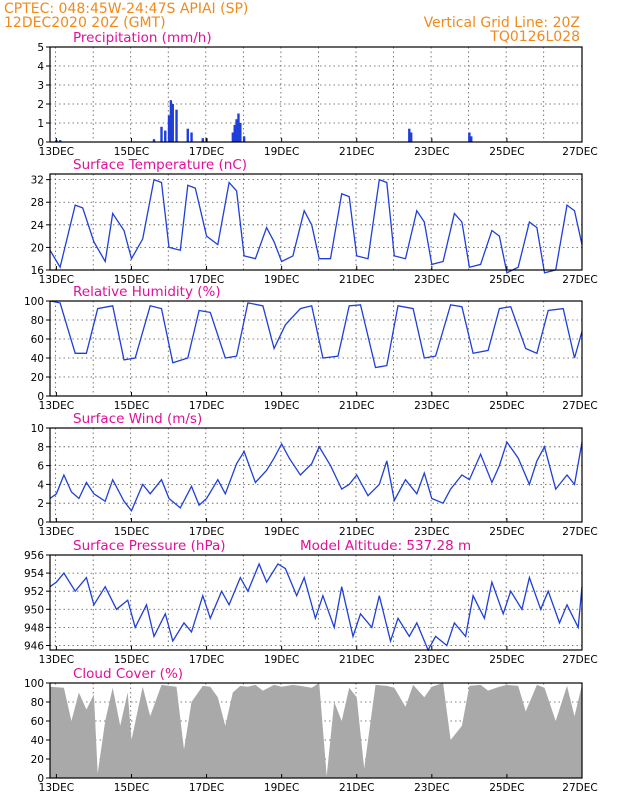 The width and height of the screenshot is (618, 800). I want to click on series-line-wind, so click(316, 476).